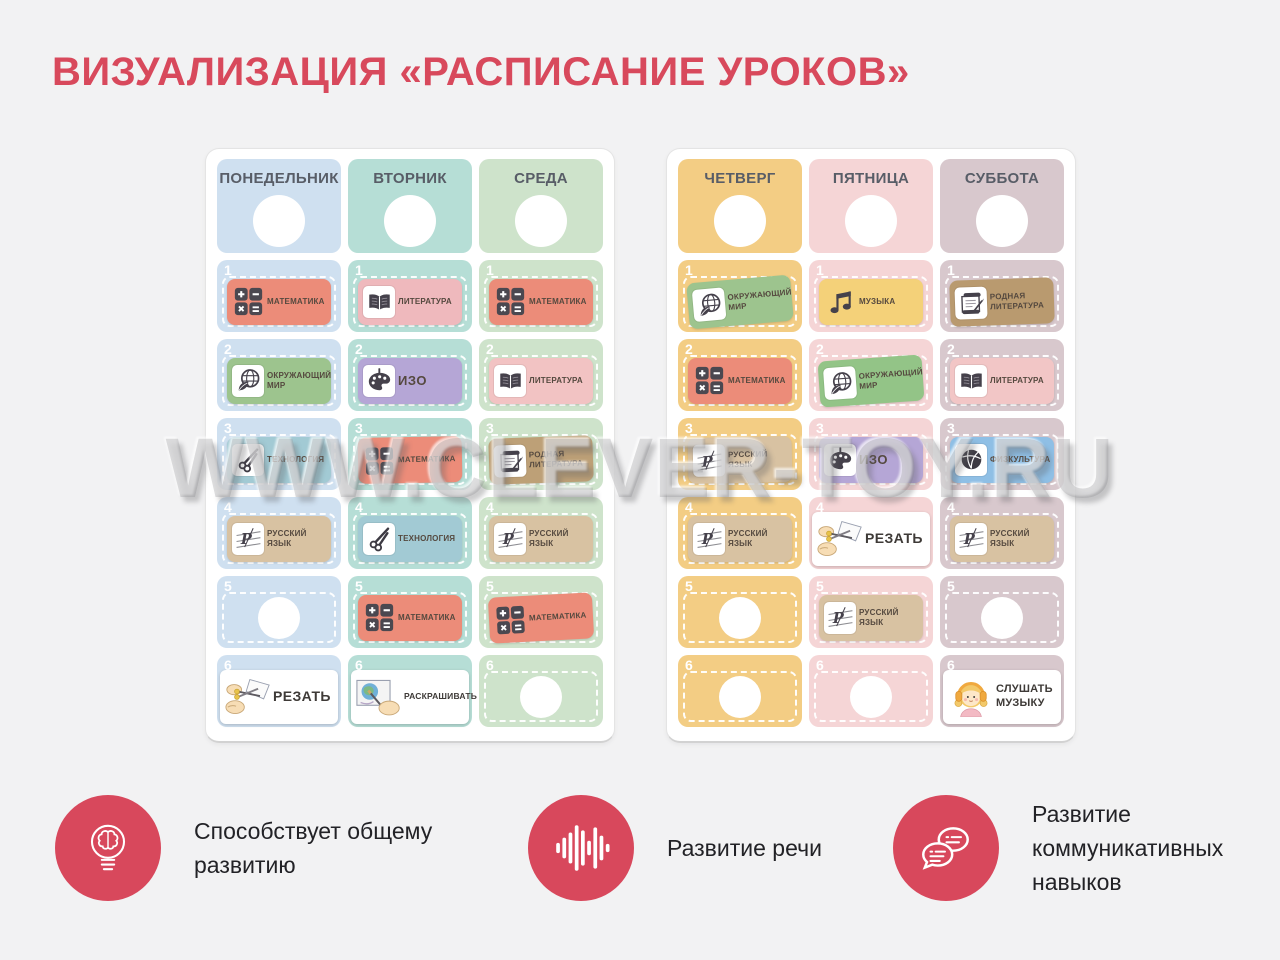 This screenshot has width=1280, height=960. Describe the element at coordinates (481, 72) in the screenshot. I see `page-title: ВИЗУАЛИЗАЦИЯ «РАСПИСАНИЕ УРОКОВ»` at that location.